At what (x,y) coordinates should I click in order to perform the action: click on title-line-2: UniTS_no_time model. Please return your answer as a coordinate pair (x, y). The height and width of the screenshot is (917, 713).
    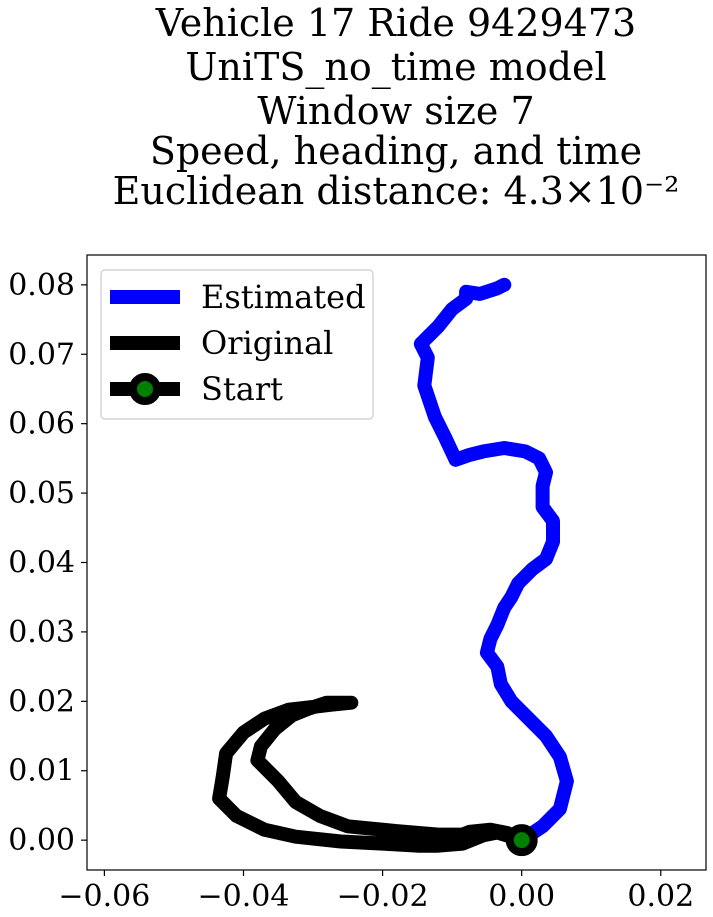
    Looking at the image, I should click on (395, 67).